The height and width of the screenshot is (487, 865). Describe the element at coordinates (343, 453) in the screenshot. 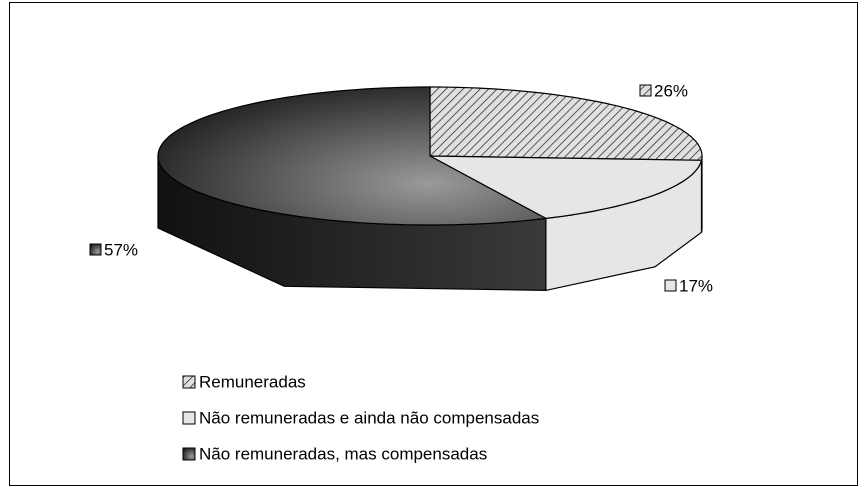

I see `legend-label: Não remuneradas, mas compensadas` at that location.